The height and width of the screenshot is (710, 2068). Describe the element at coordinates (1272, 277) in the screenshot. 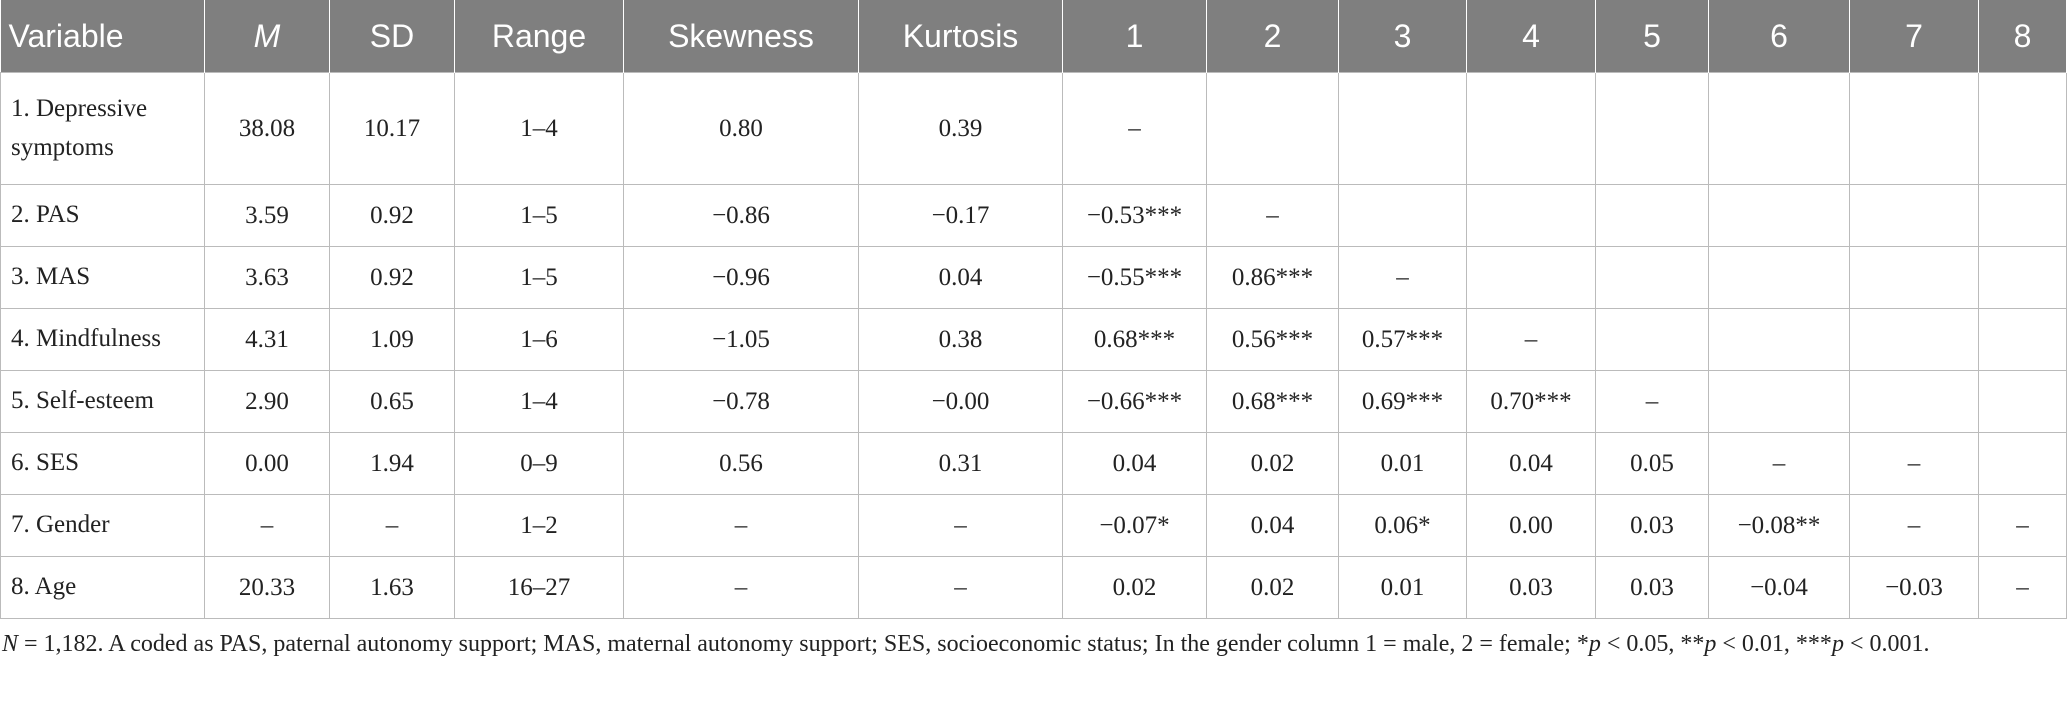

I see `table-cell: 0.86***` at that location.